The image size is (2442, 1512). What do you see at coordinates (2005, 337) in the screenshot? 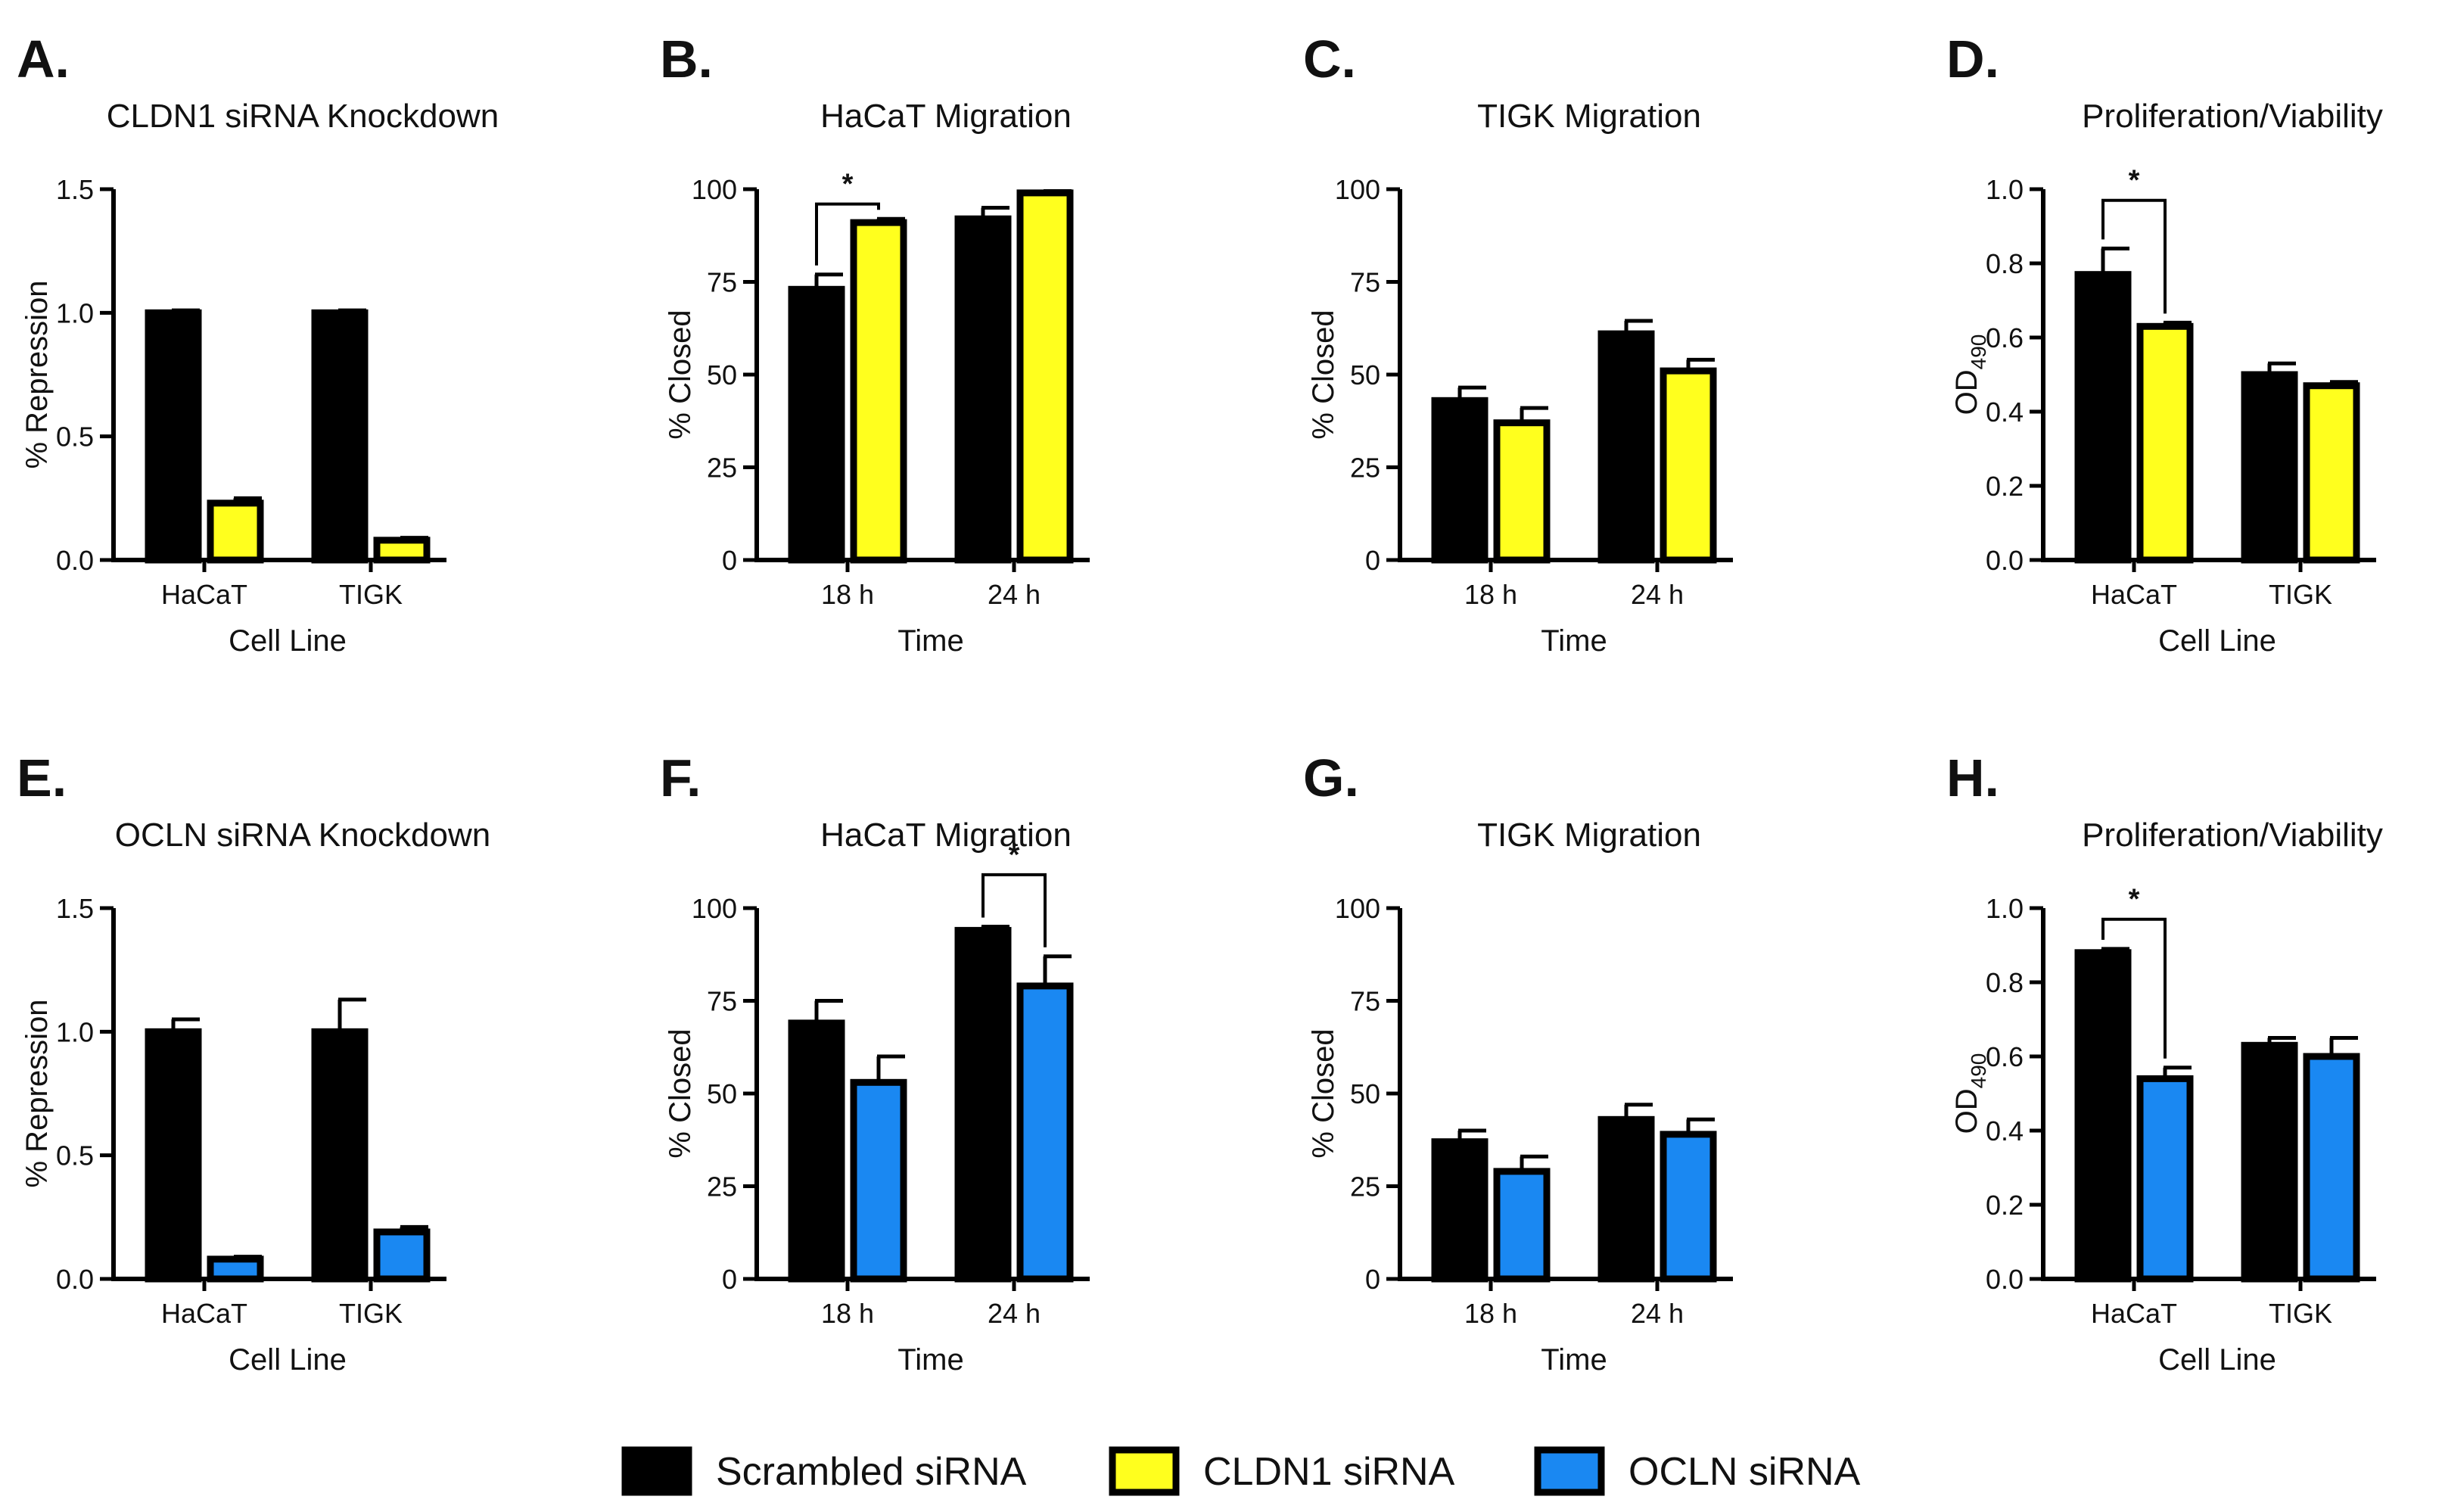
I see `y-tick-label: 0.6` at bounding box center [2005, 337].